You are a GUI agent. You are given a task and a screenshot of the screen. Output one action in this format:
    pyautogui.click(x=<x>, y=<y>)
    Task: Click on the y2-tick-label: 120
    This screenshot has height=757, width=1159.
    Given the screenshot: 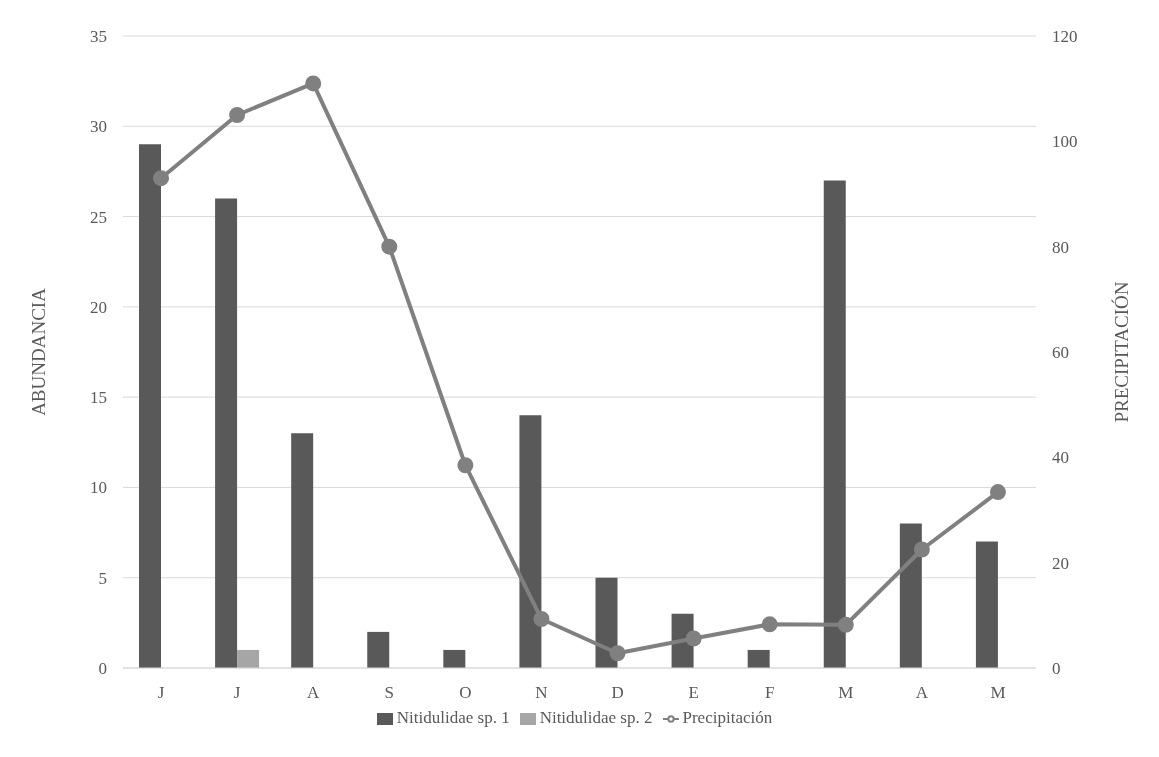 What is the action you would take?
    pyautogui.click(x=1065, y=37)
    